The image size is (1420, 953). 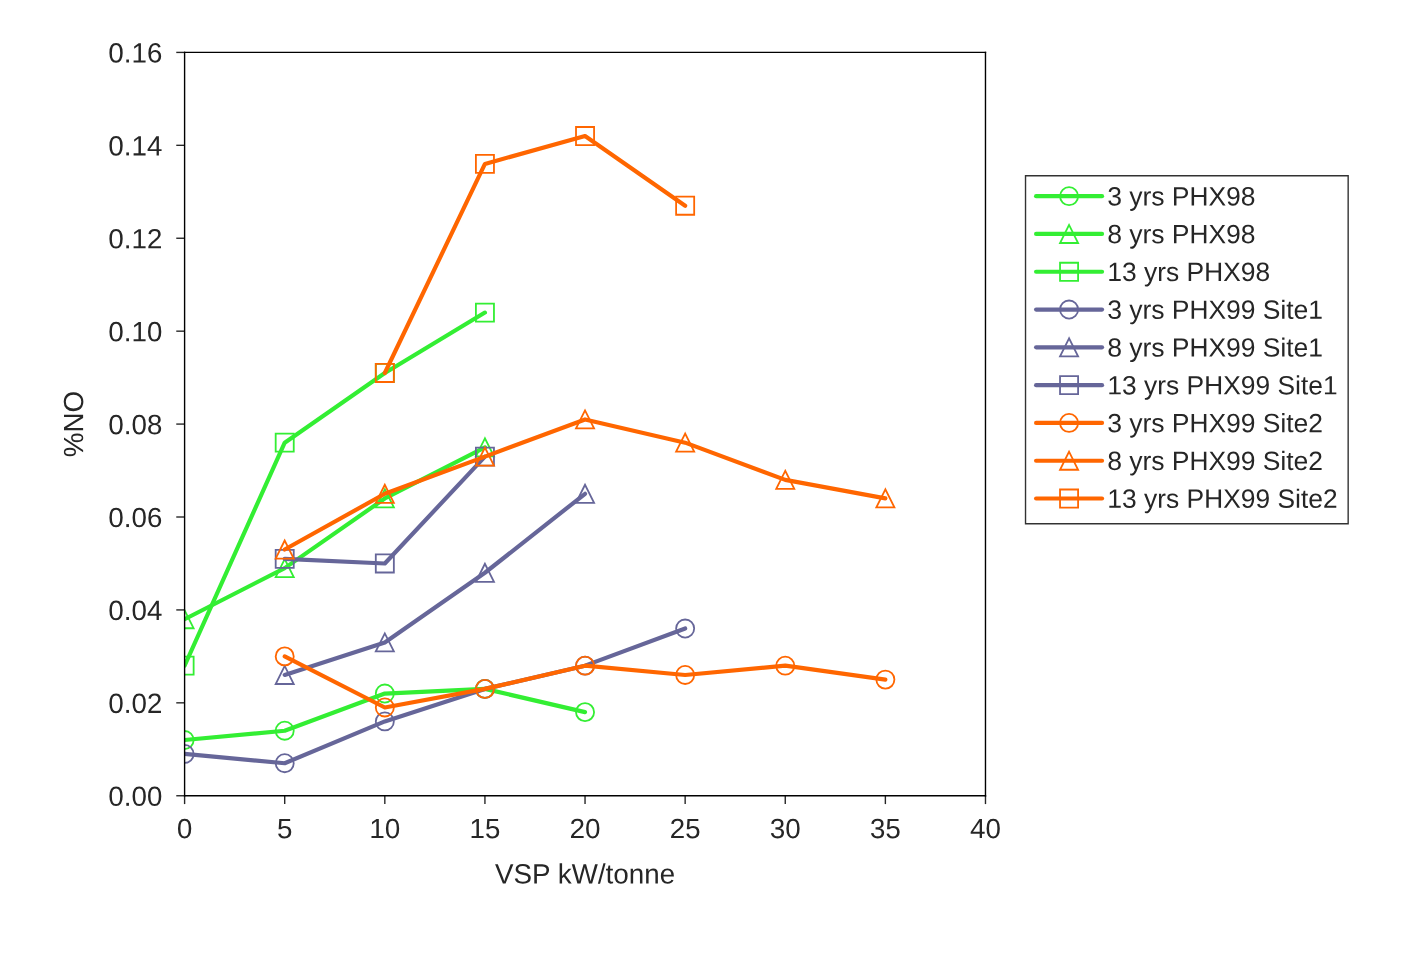 I want to click on legend-label: 8 yrs PHX99 Site1, so click(x=1215, y=350).